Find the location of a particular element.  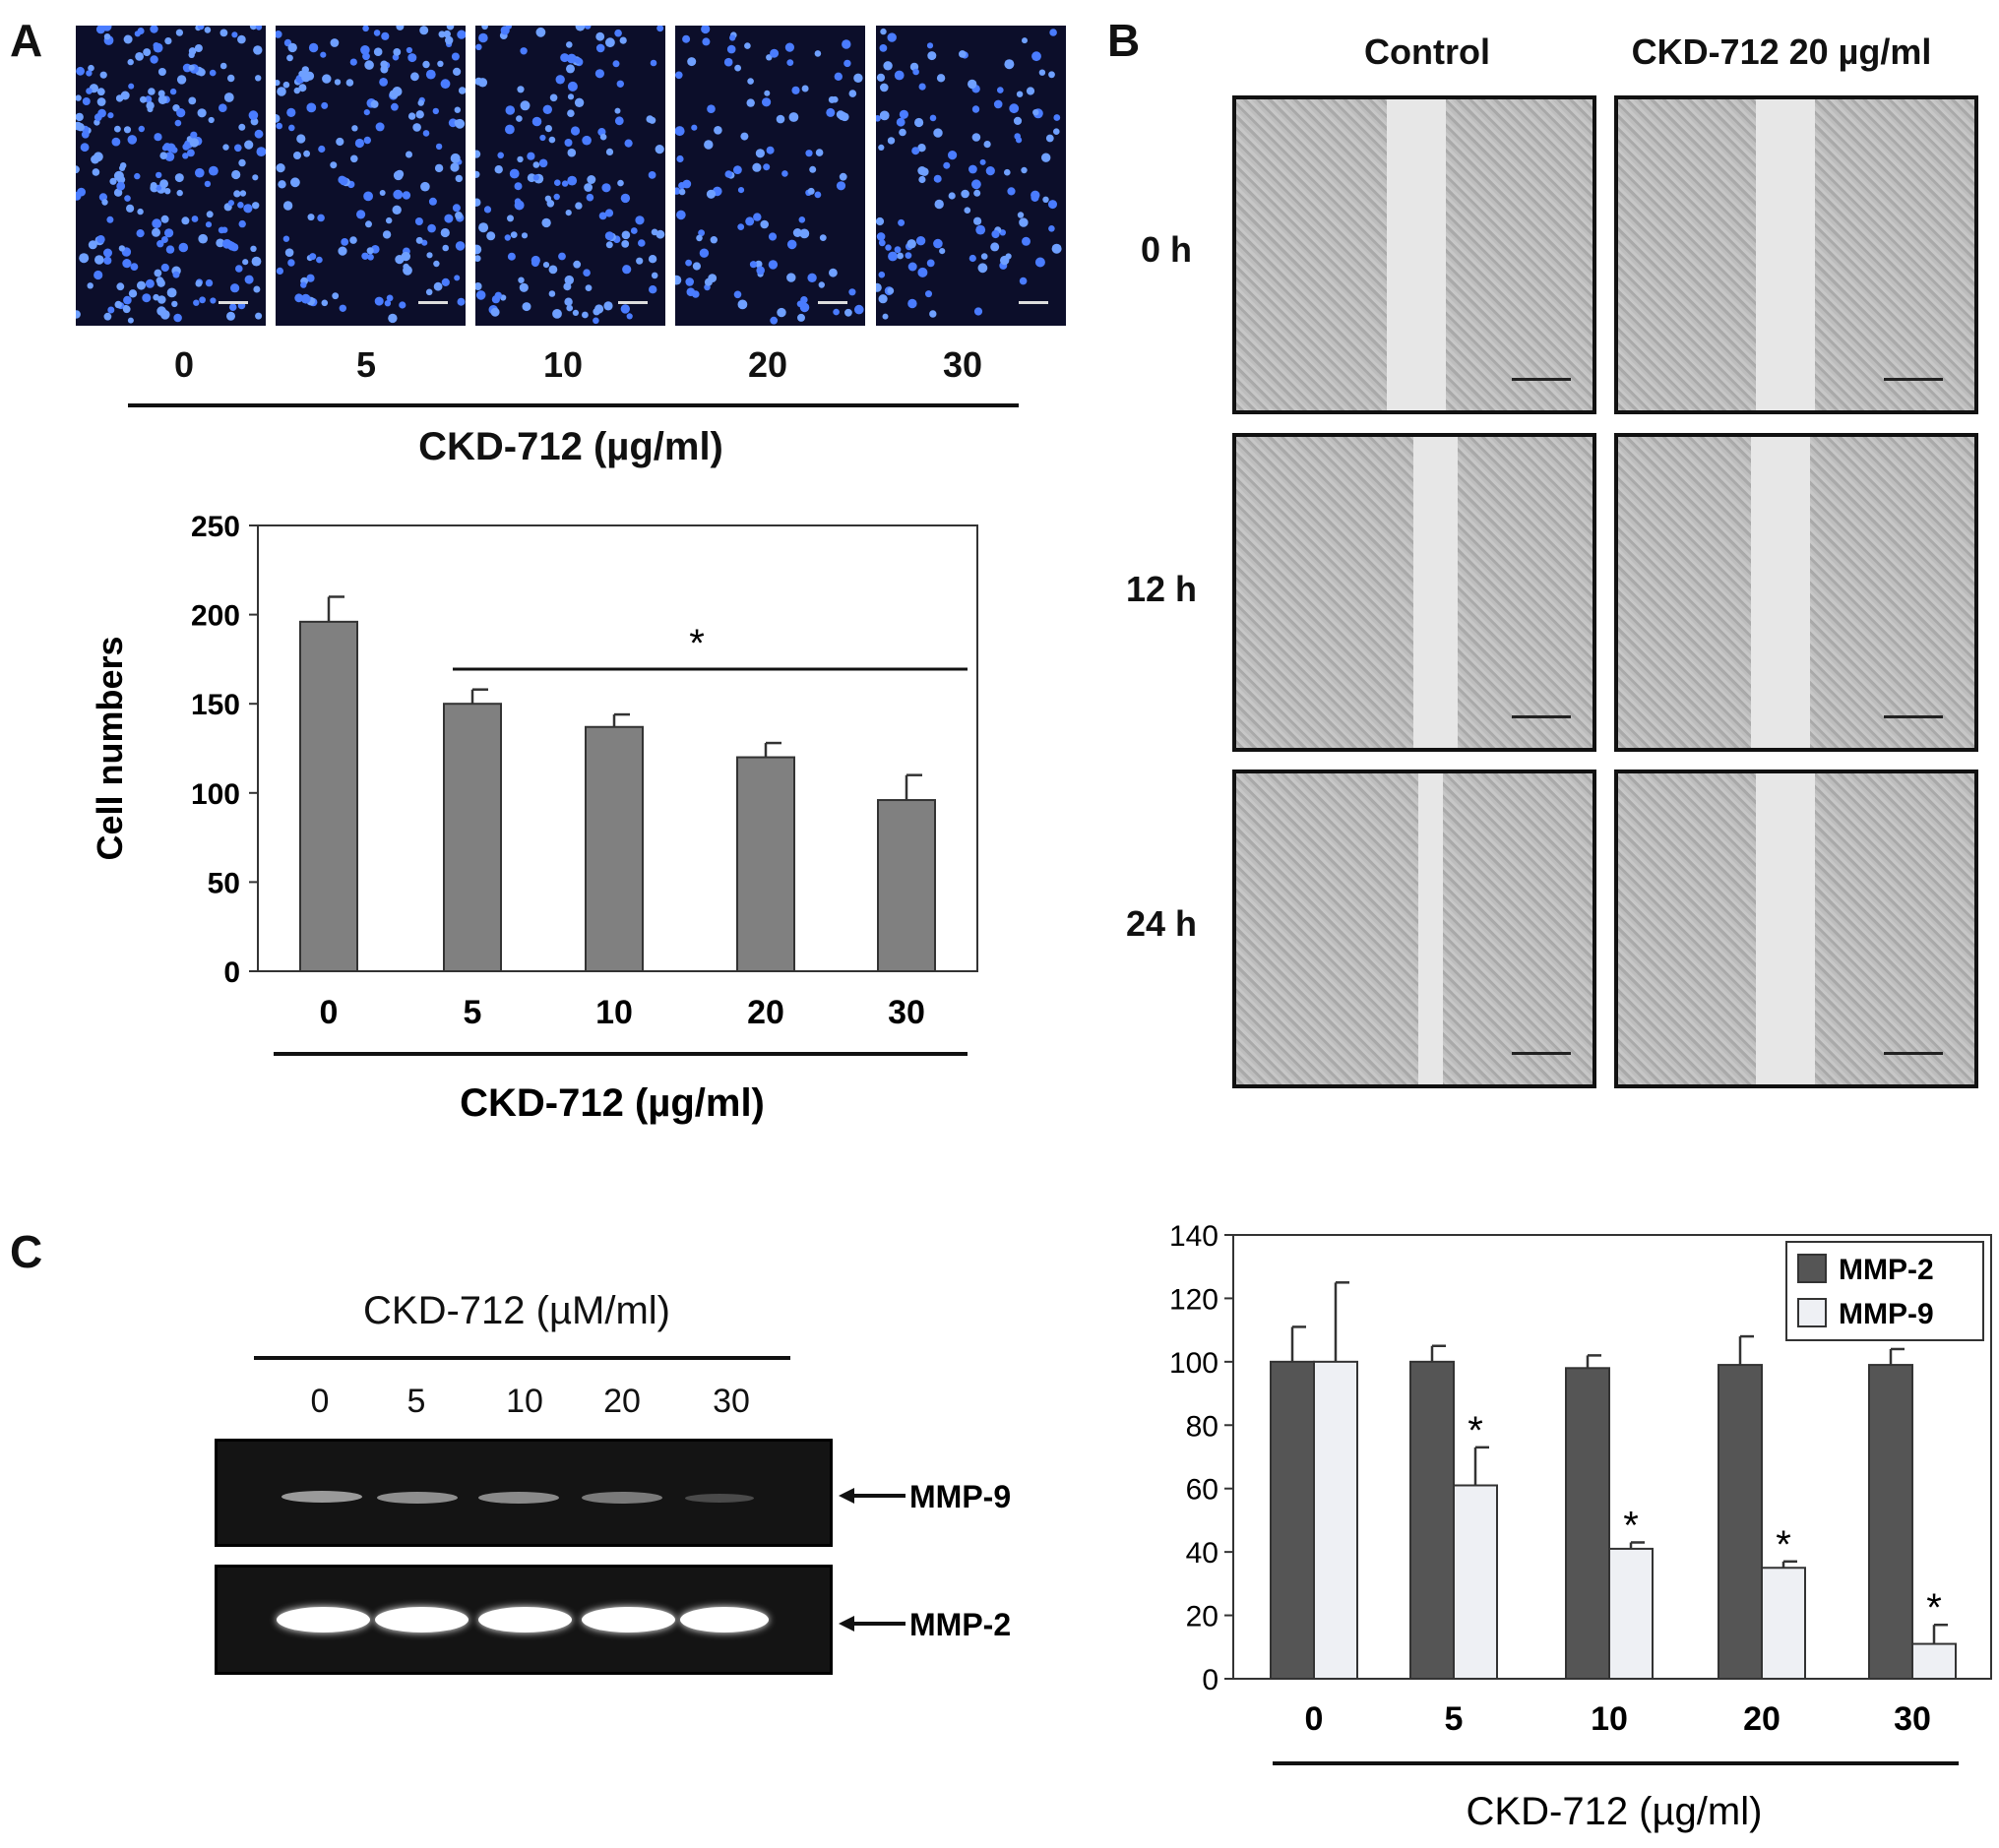

label-mmp9: MMP-9 is located at coordinates (960, 1496).